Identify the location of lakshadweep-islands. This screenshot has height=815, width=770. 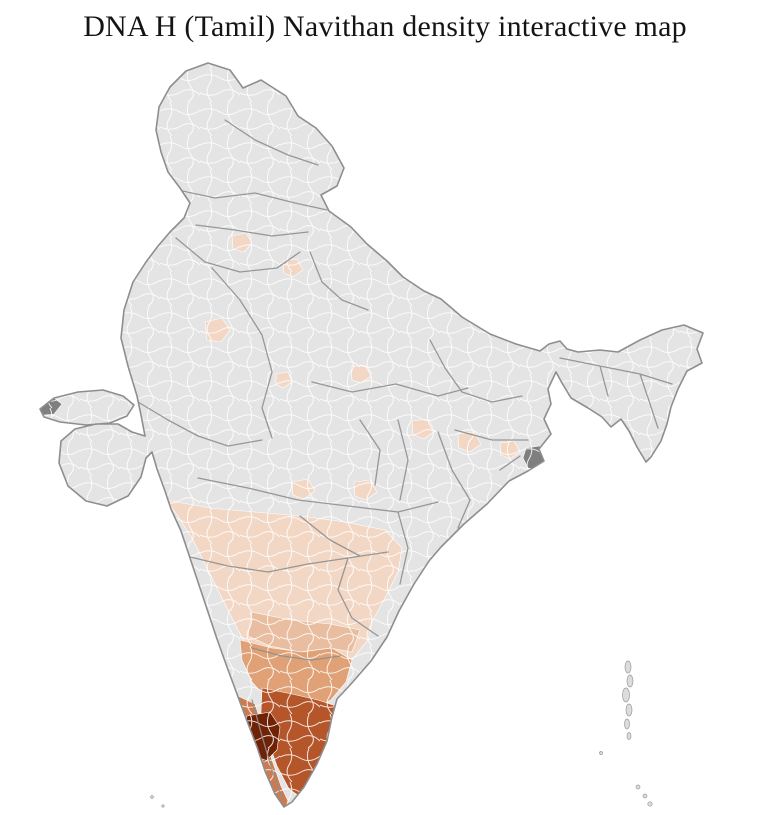
(157, 801).